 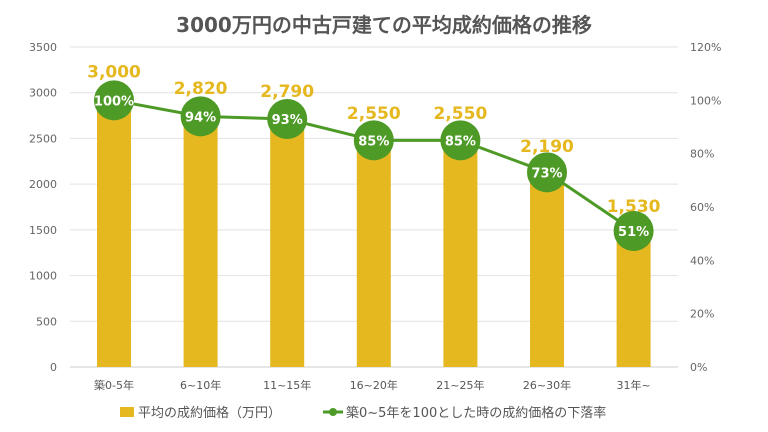 I want to click on y-right-tick-label: 60%, so click(x=702, y=207).